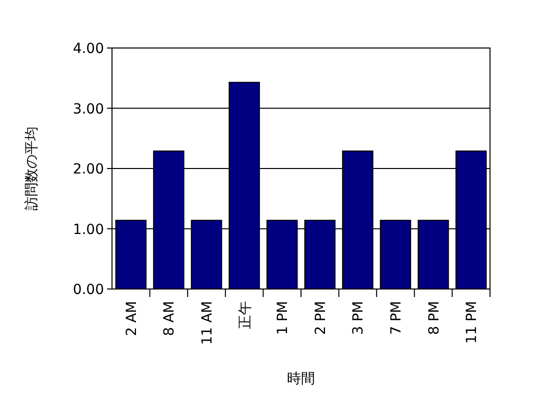 Image resolution: width=548 pixels, height=398 pixels. What do you see at coordinates (32, 168) in the screenshot?
I see `y-axis-title: 訪問数の平均` at bounding box center [32, 168].